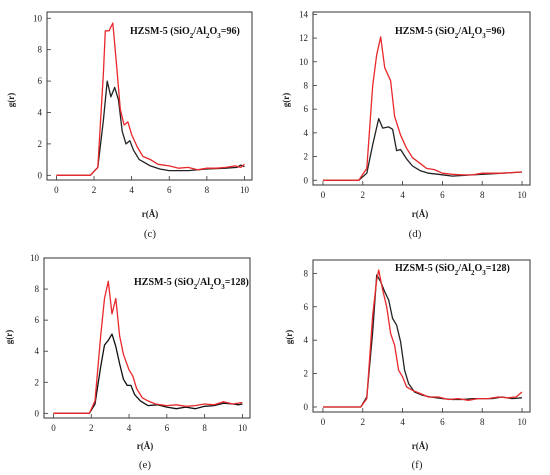 This screenshot has height=475, width=550. I want to click on panel-caption: (d), so click(415, 234).